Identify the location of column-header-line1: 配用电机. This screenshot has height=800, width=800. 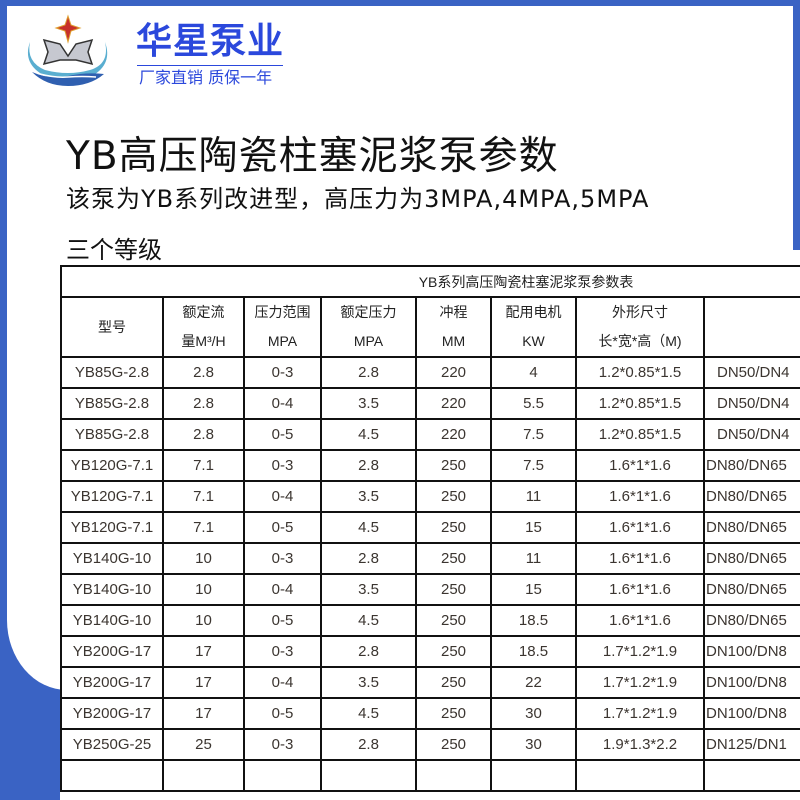
(533, 312).